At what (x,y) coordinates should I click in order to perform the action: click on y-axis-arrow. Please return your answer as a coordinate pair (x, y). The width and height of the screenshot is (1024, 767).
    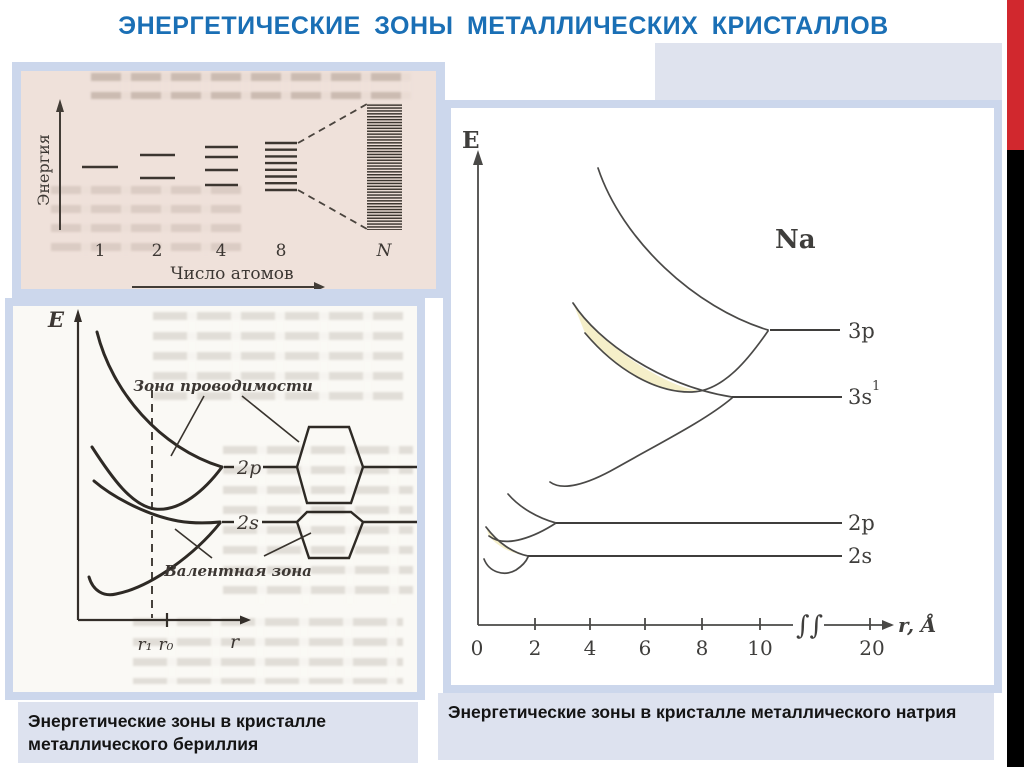
    Looking at the image, I should click on (60, 105).